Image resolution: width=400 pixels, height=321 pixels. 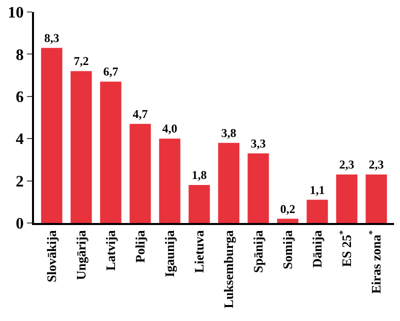 I want to click on y-tick-label: 0, so click(x=20, y=224).